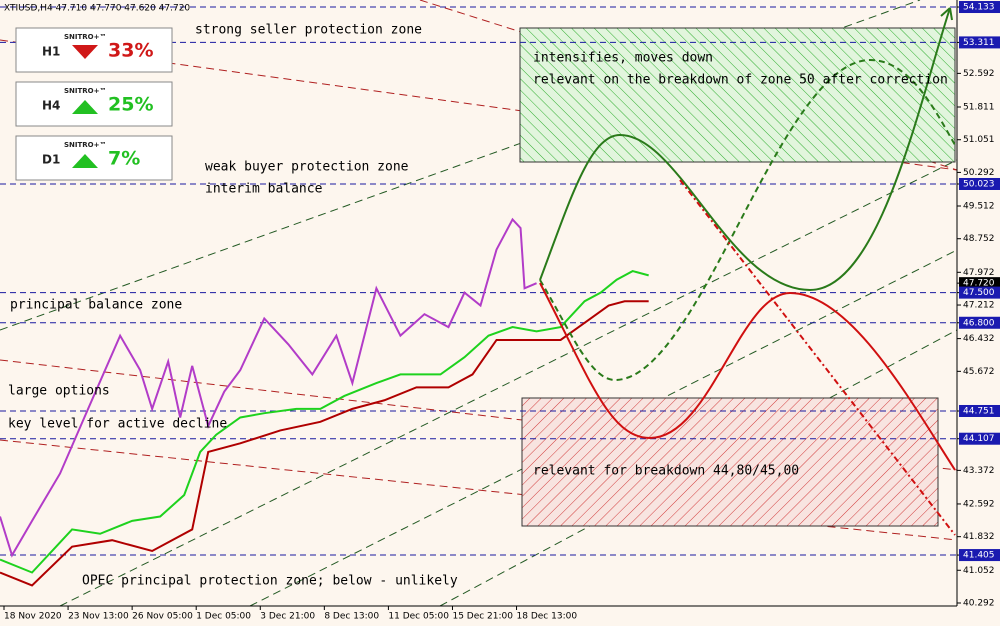 This screenshot has height=626, width=1000. I want to click on y-tick-label: 44.751, so click(979, 411).